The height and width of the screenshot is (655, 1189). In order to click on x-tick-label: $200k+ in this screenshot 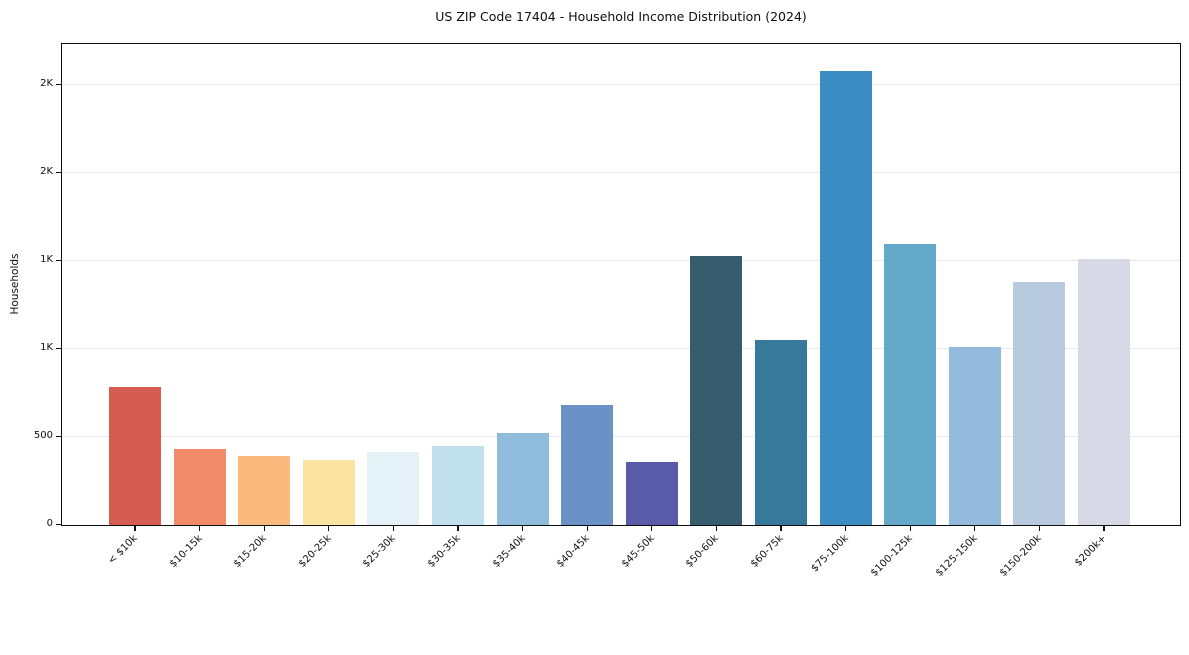, I will do `click(1090, 551)`.